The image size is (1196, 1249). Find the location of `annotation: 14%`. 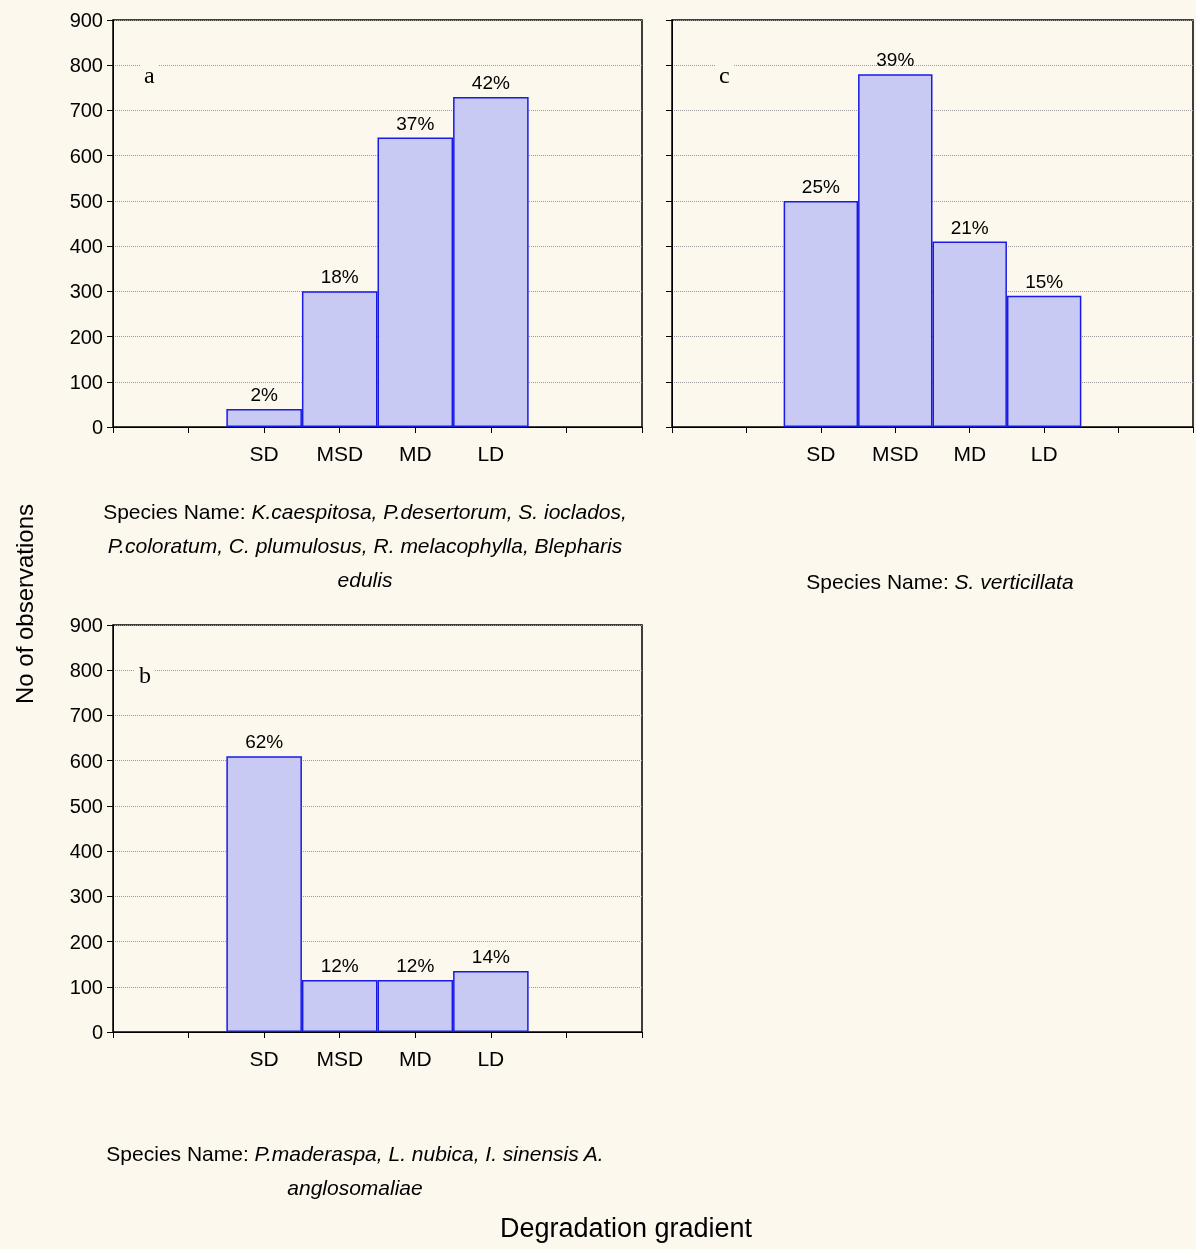

annotation: 14% is located at coordinates (490, 956).